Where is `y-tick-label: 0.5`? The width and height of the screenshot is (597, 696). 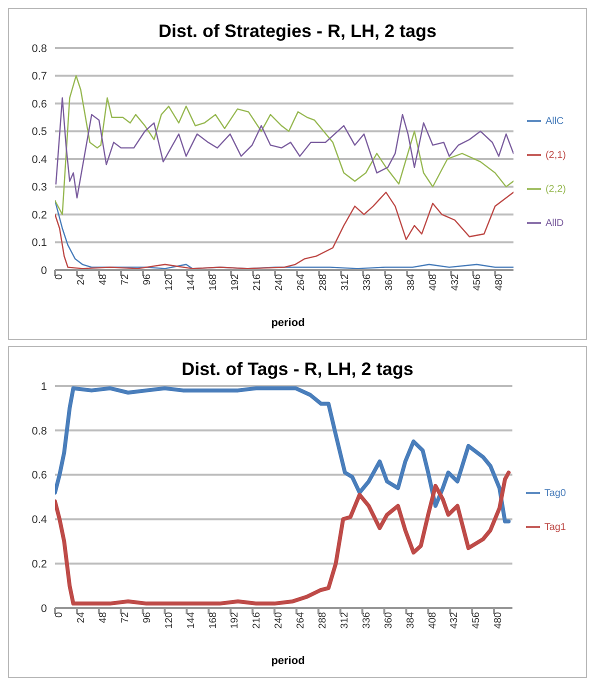 y-tick-label: 0.5 is located at coordinates (39, 132).